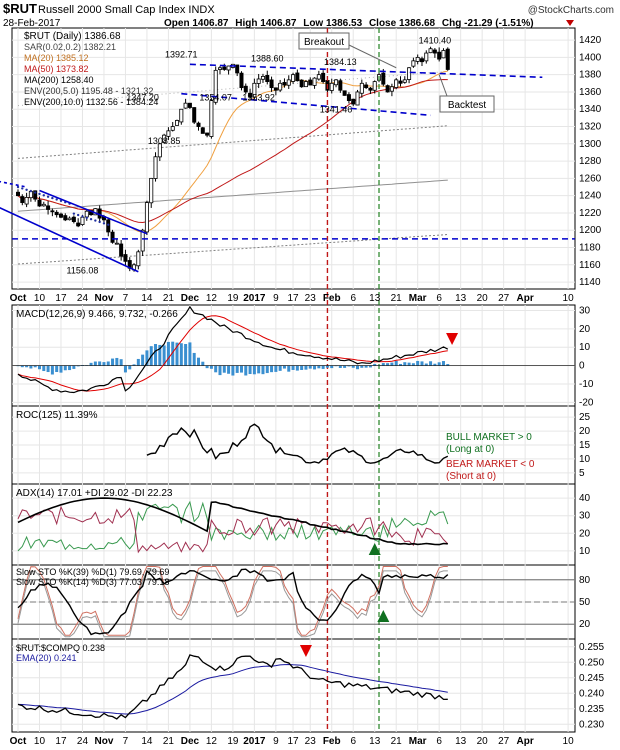  I want to click on roc-note-bear: BEAR MARKET < 0, so click(490, 464).